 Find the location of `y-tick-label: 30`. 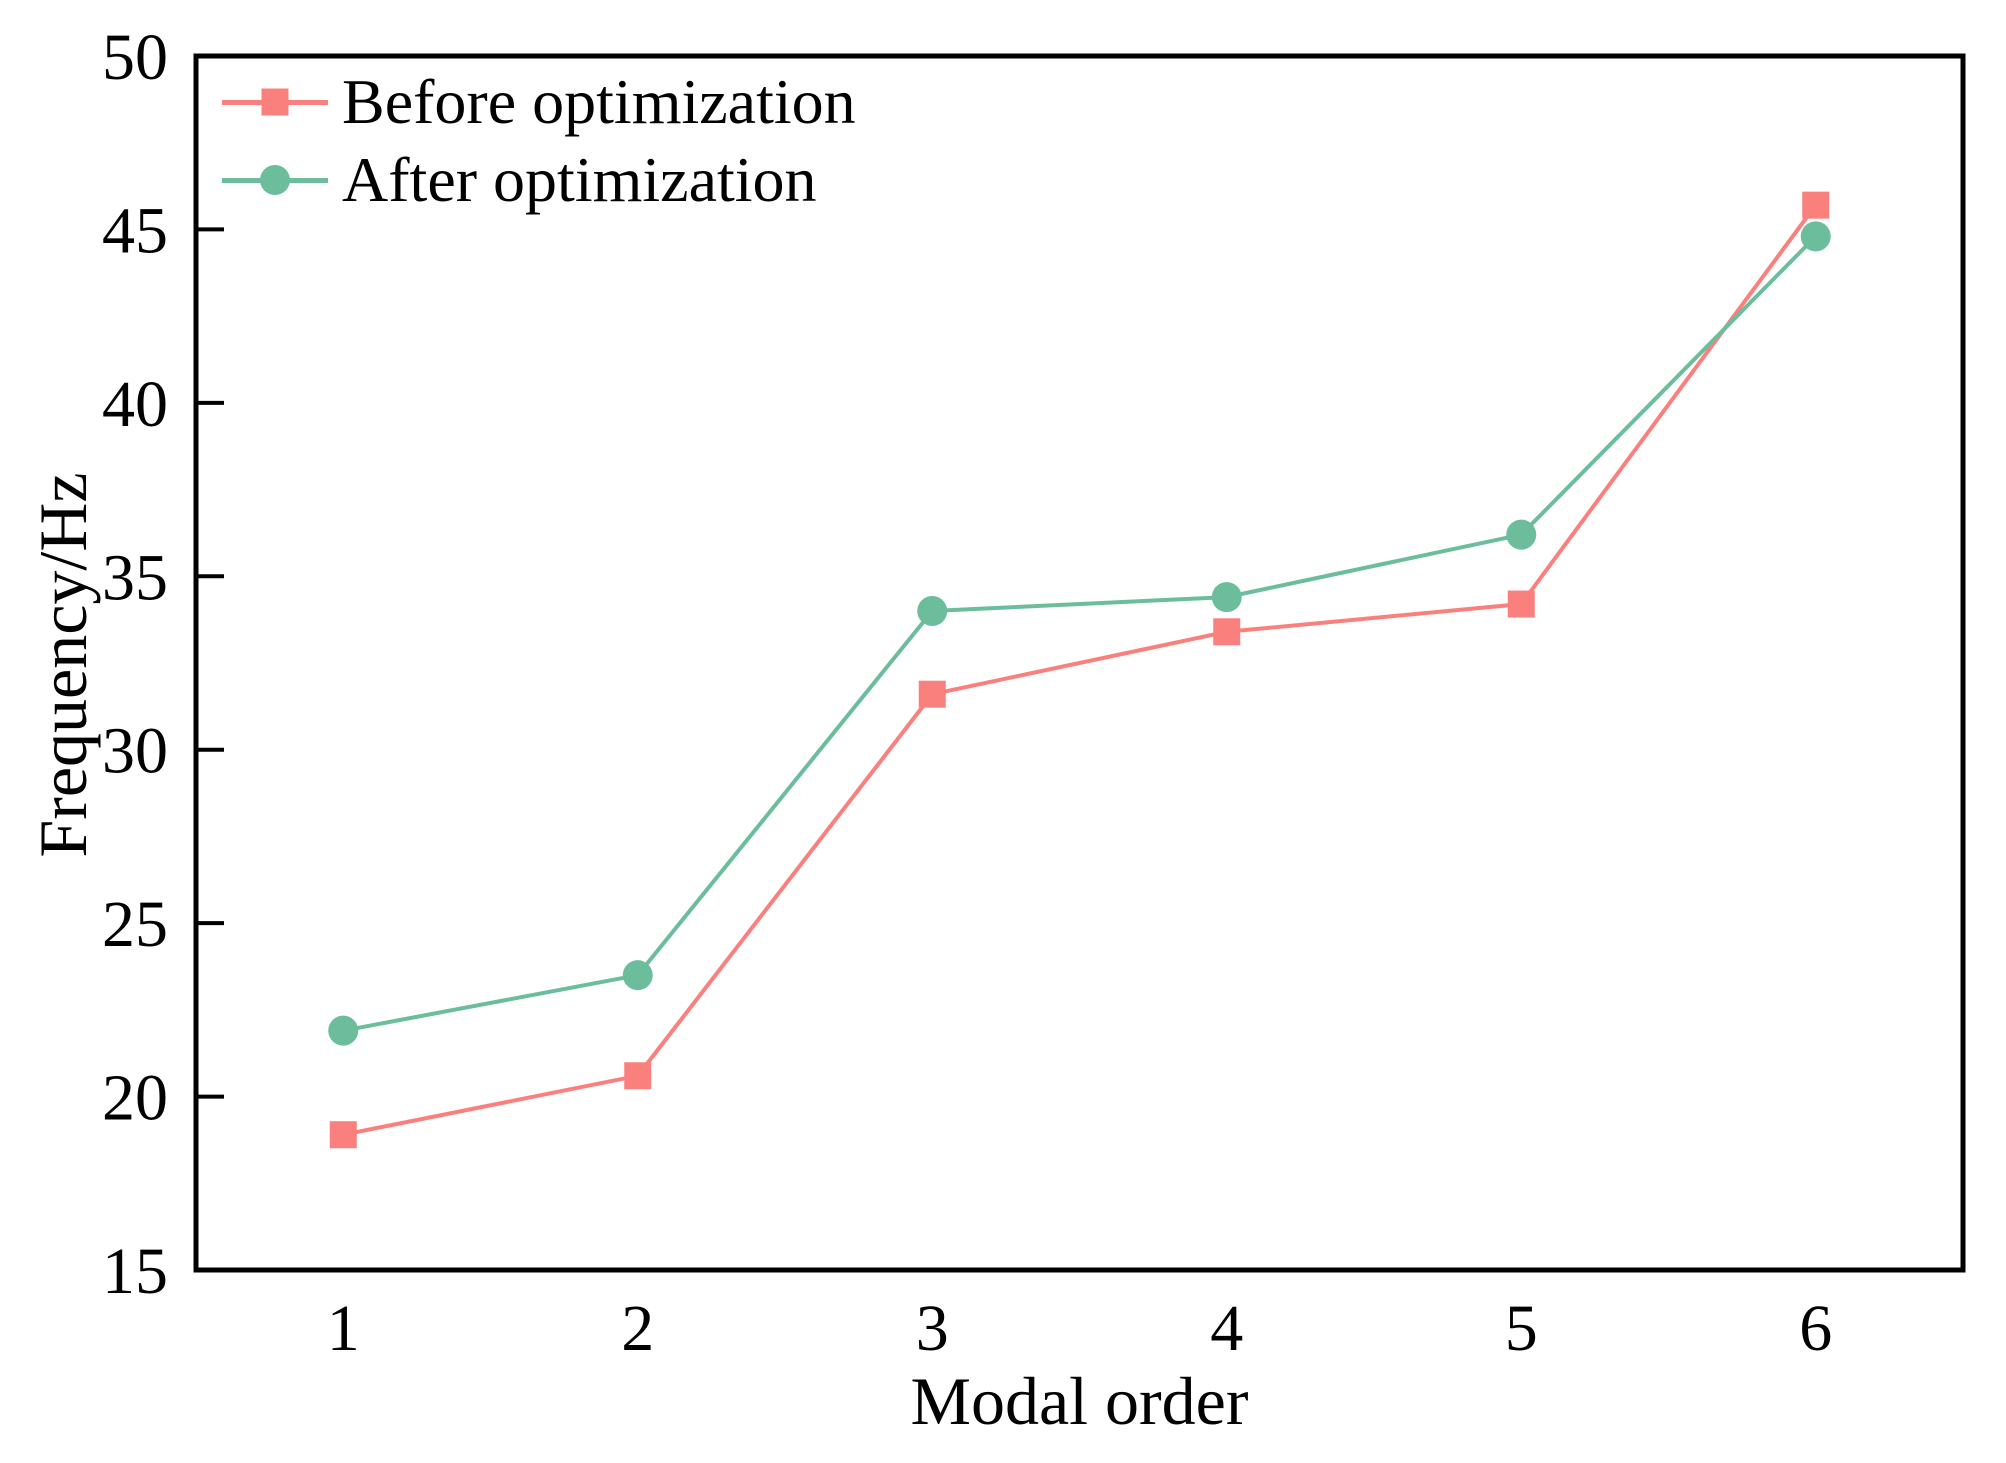

y-tick-label: 30 is located at coordinates (135, 751).